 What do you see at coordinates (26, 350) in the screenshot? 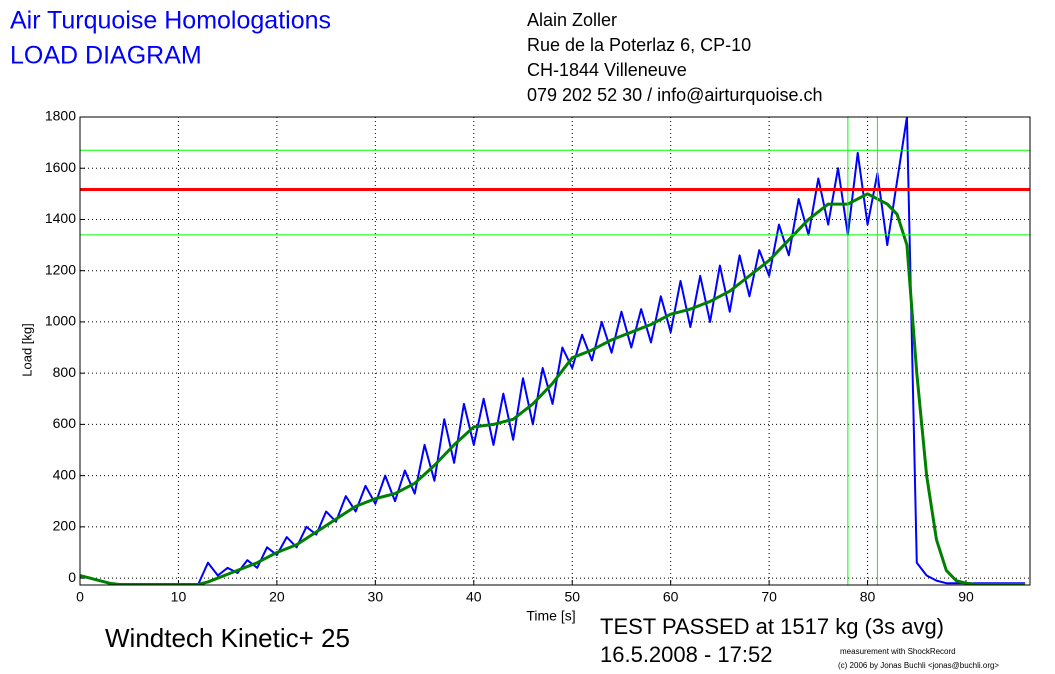
I see `y-axis-label: Load [kg]` at bounding box center [26, 350].